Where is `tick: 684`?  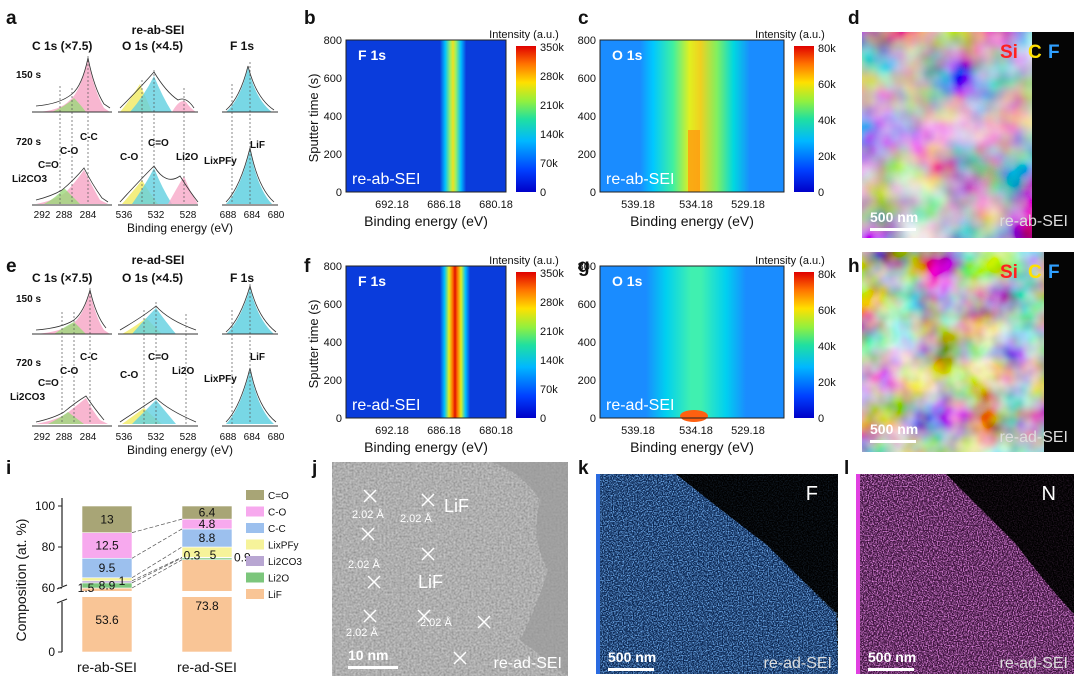 tick: 684 is located at coordinates (252, 437).